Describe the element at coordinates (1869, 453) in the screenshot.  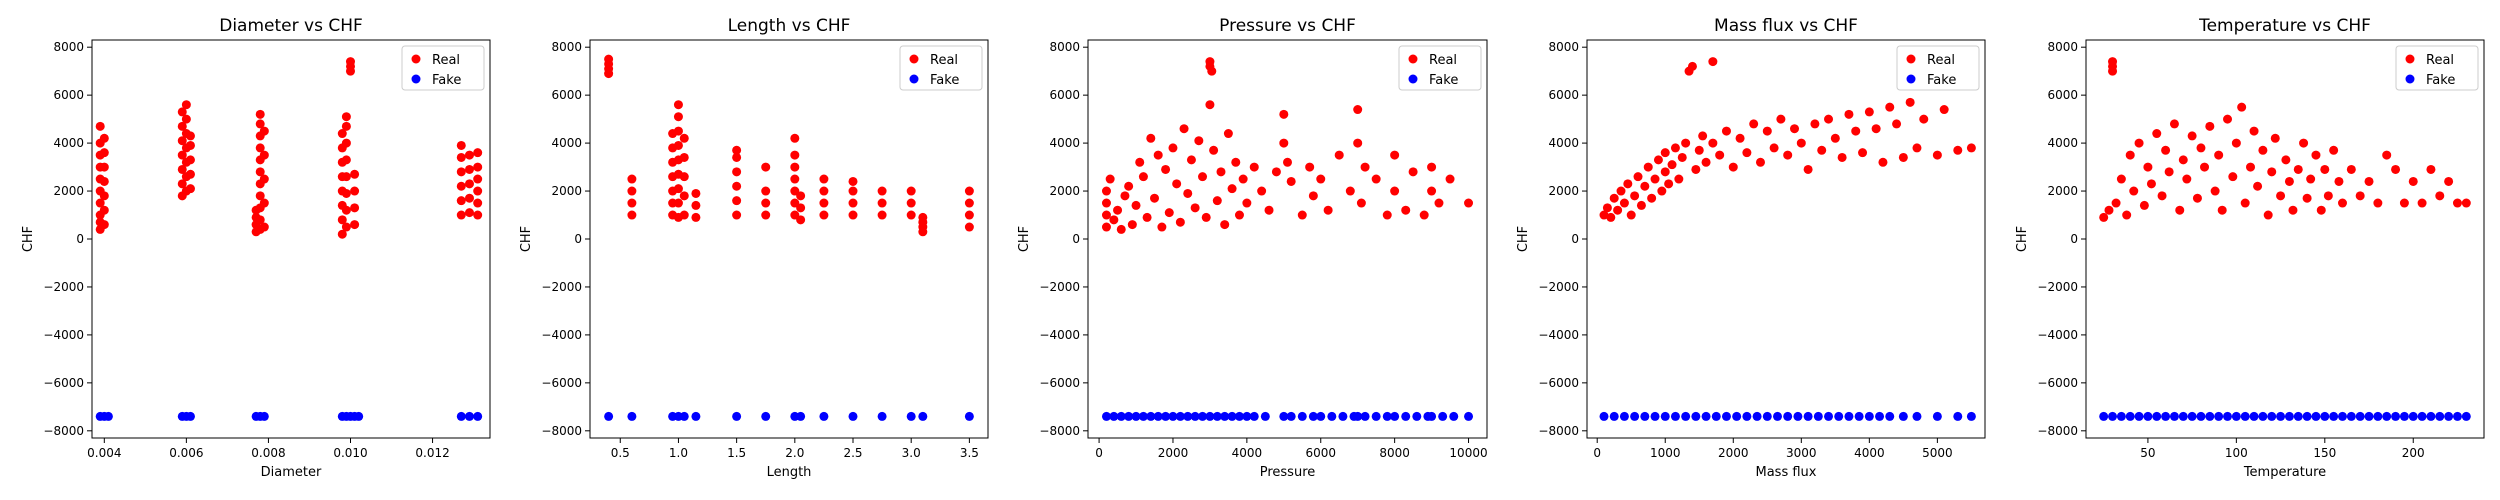
I see `x-tick-label: 4000` at that location.